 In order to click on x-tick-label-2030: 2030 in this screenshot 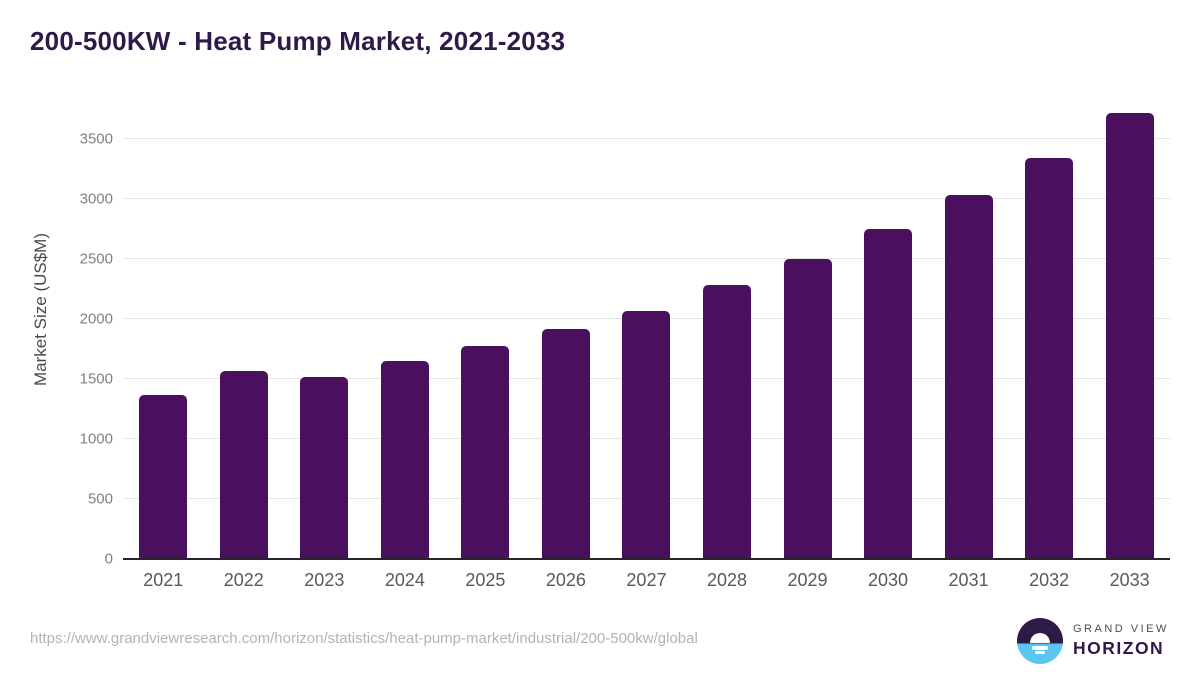, I will do `click(888, 580)`.